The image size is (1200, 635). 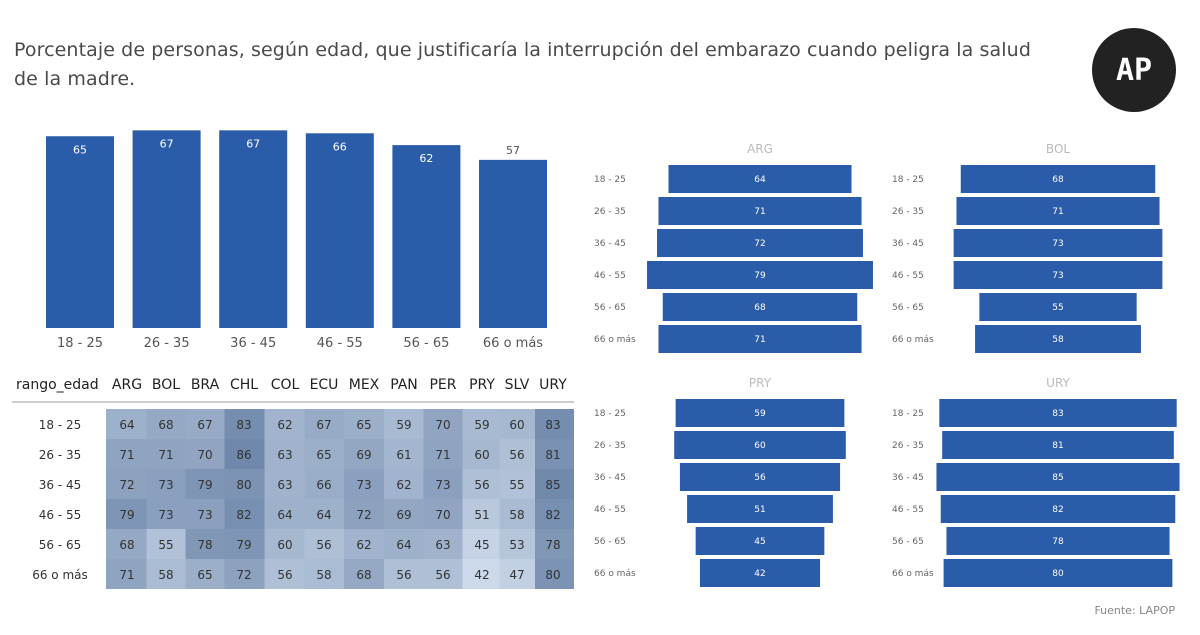 What do you see at coordinates (165, 425) in the screenshot?
I see `heatmap-cell-value: 68` at bounding box center [165, 425].